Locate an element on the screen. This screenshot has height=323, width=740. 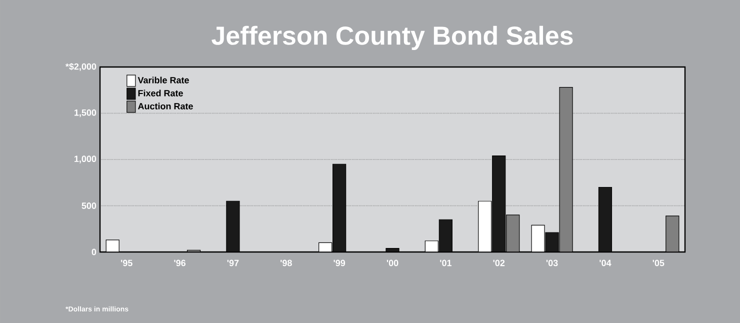
legend-label: Auction Rate is located at coordinates (165, 106).